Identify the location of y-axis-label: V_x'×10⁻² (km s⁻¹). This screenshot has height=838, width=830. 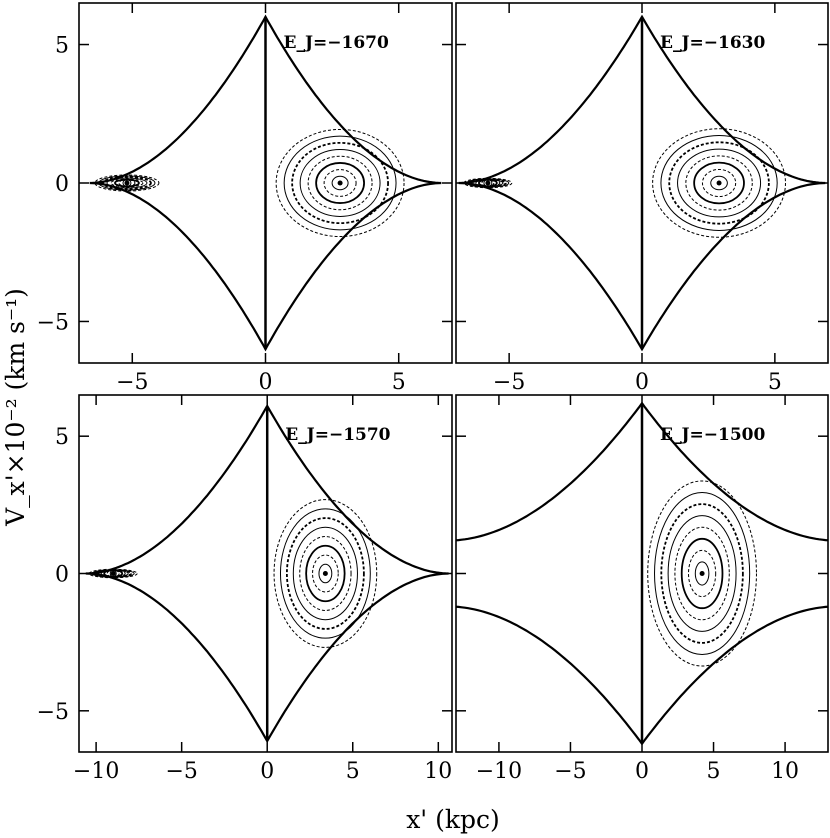
(15, 407).